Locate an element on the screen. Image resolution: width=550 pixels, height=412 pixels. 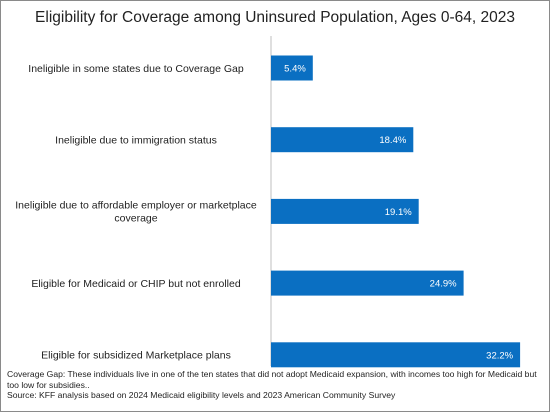
bar-ineligible-due-to-affordable-employer-or-marketplace-coverage is located at coordinates (345, 211).